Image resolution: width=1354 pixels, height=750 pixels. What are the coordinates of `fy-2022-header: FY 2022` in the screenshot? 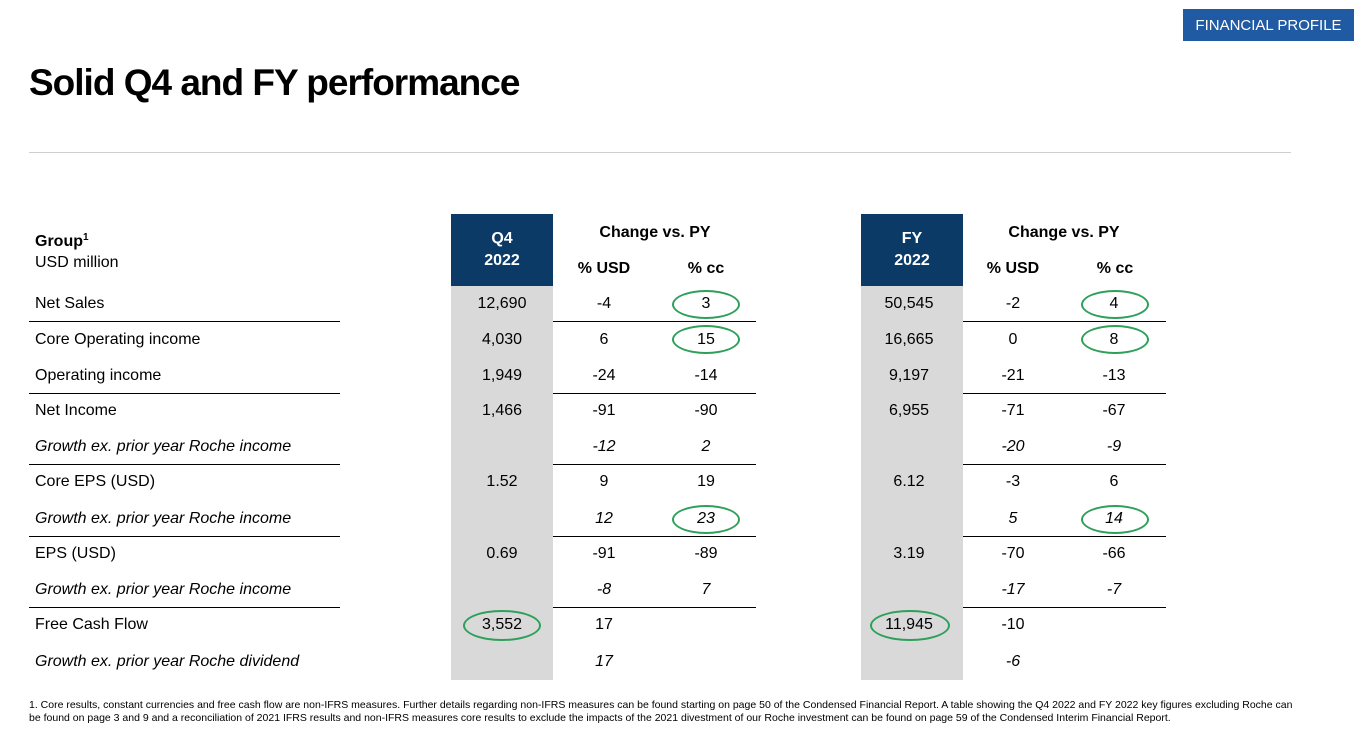 It's located at (912, 250).